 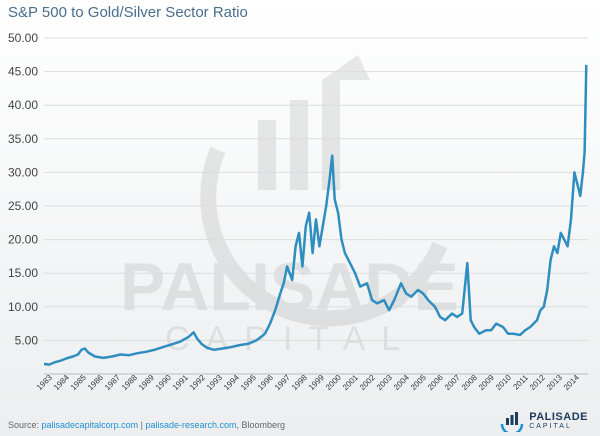 I want to click on x-tick-label: 1993, so click(x=214, y=382).